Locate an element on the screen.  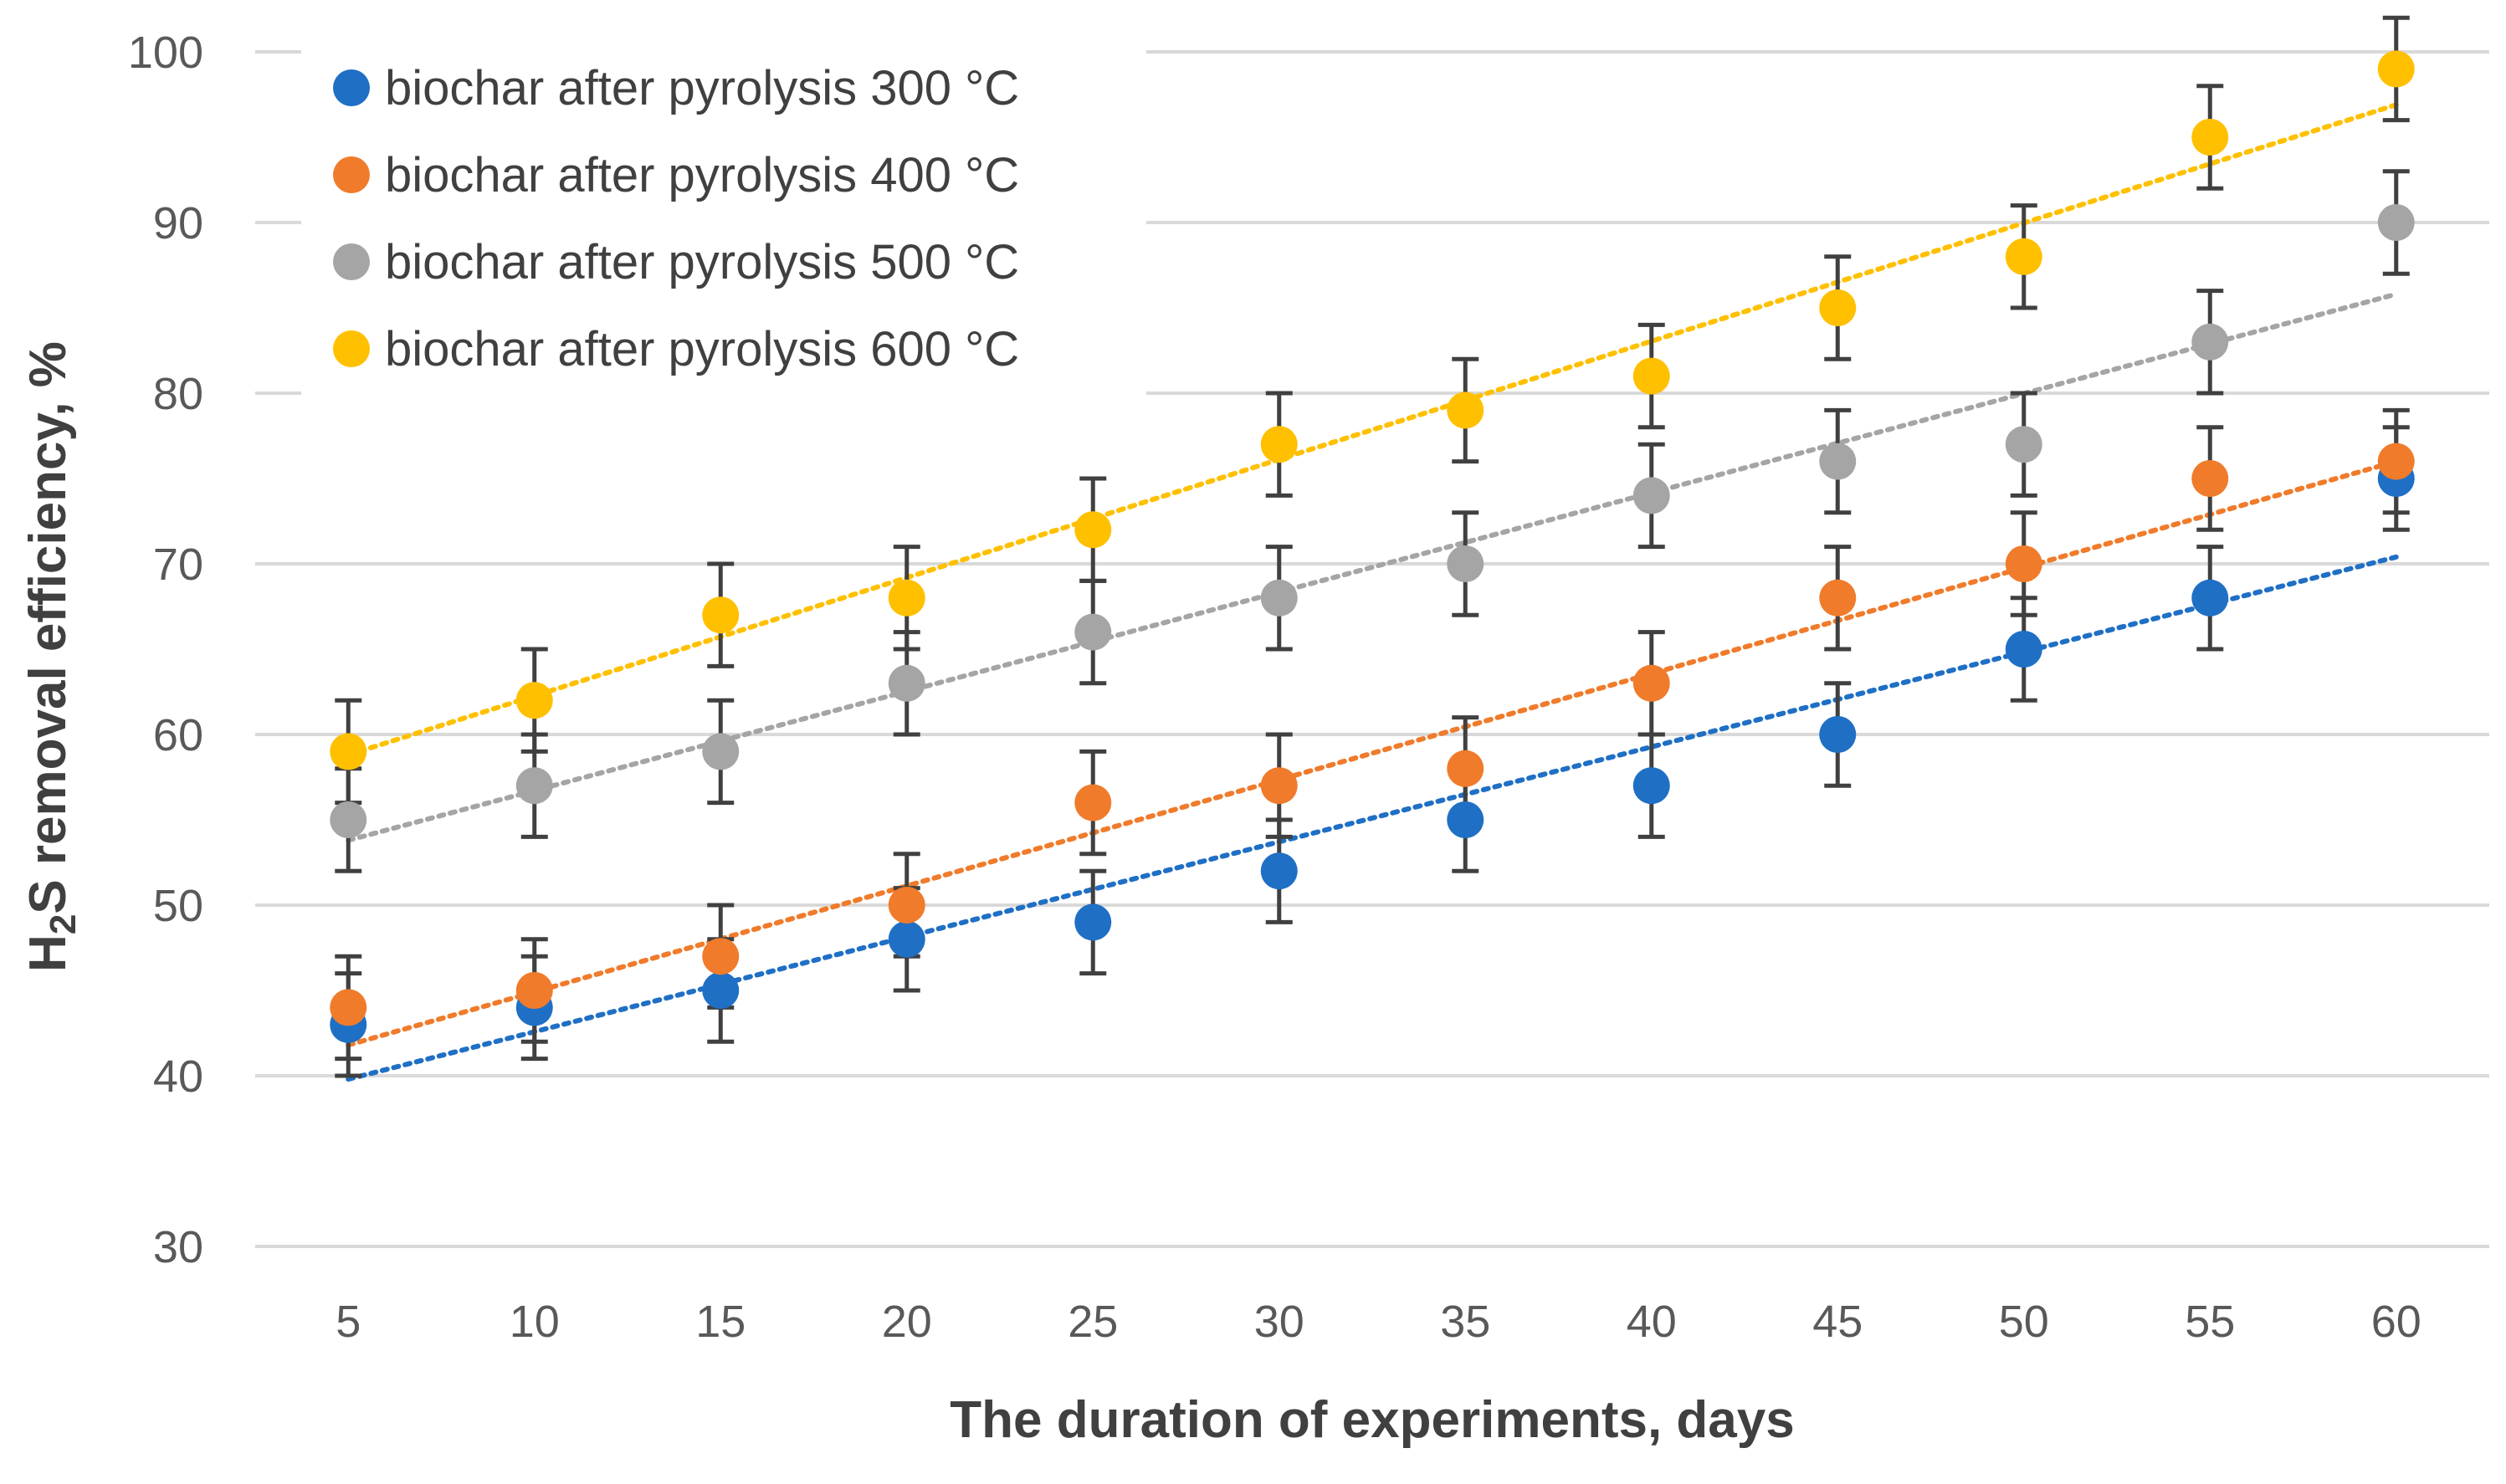
legend-label-series-3: biochar after pyrolysis 500 °C is located at coordinates (702, 262).